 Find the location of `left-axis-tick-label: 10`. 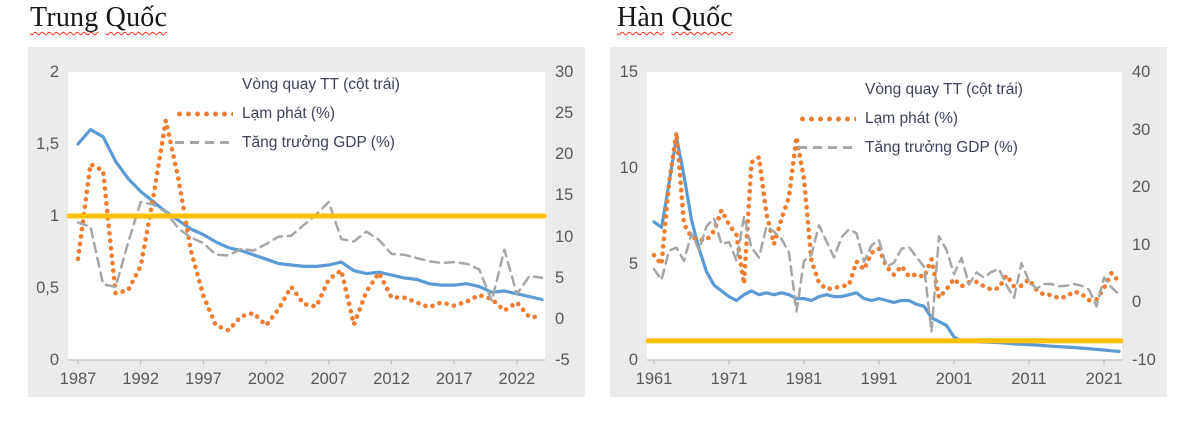

left-axis-tick-label: 10 is located at coordinates (628, 168).